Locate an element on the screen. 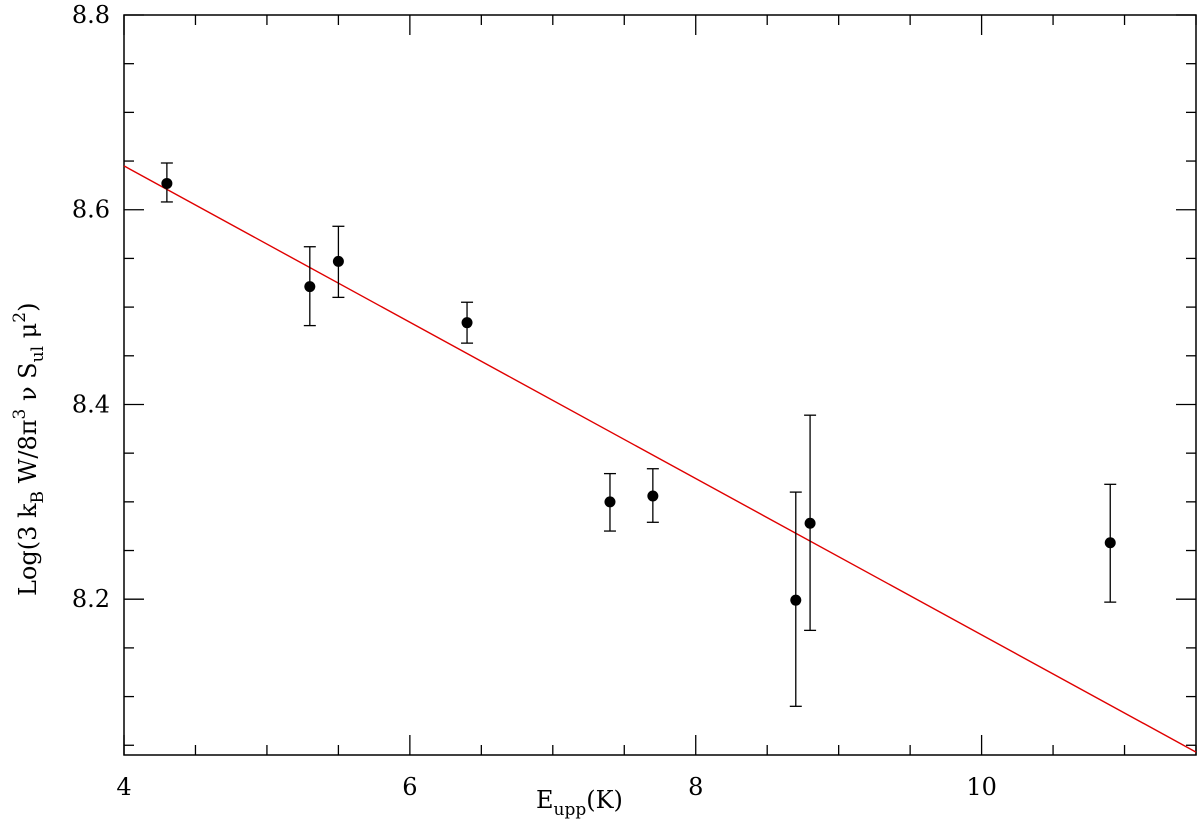 The height and width of the screenshot is (823, 1200). x-tick-label: 8 is located at coordinates (695, 787).